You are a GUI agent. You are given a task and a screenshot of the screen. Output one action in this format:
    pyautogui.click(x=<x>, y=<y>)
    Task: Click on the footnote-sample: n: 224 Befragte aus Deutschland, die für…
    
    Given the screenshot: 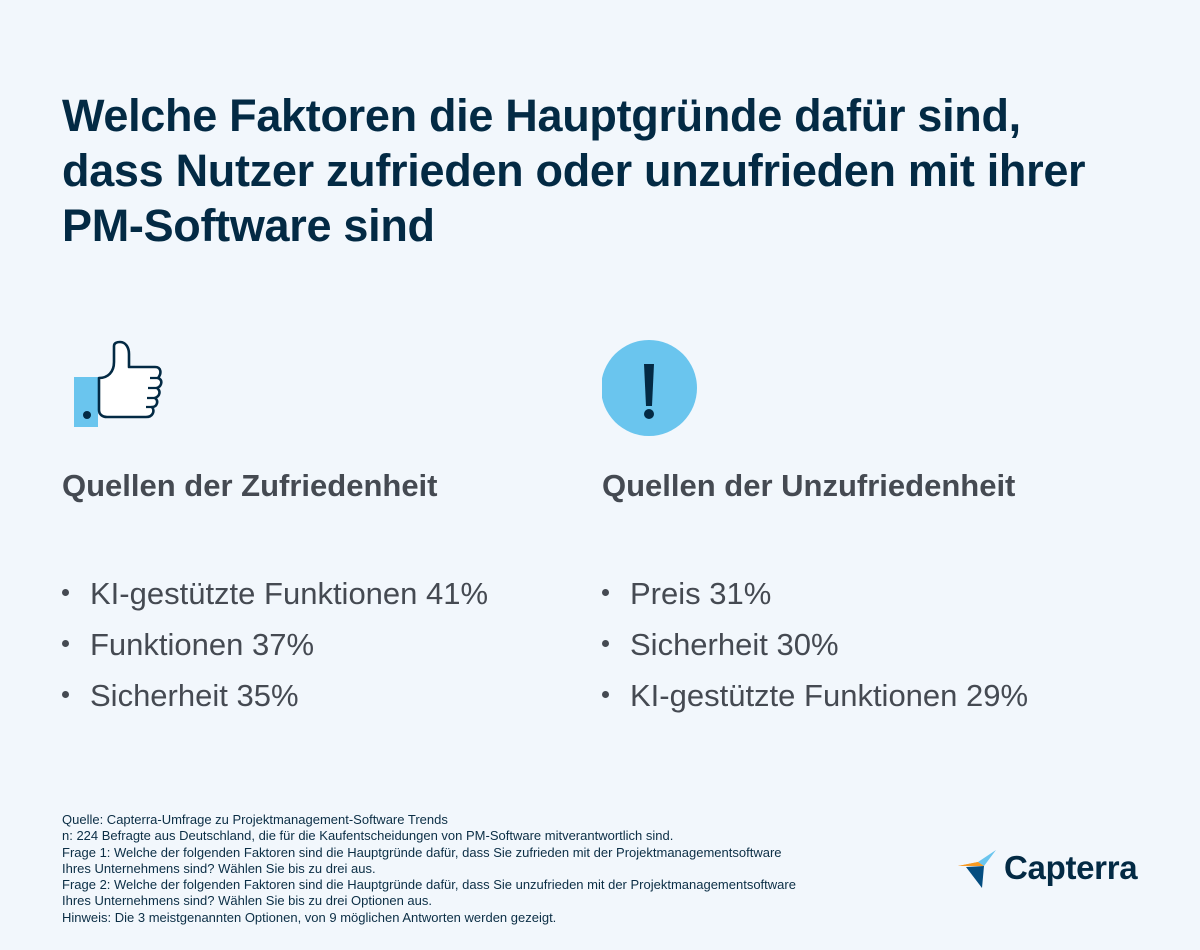 What is the action you would take?
    pyautogui.click(x=368, y=836)
    